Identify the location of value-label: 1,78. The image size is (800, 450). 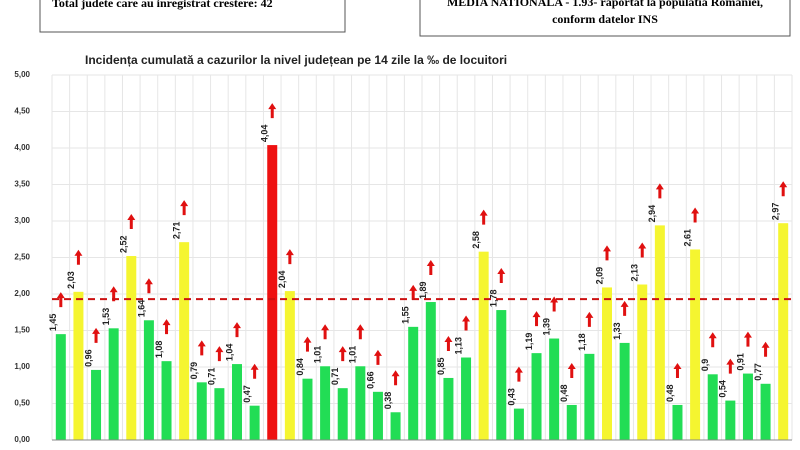
(494, 299).